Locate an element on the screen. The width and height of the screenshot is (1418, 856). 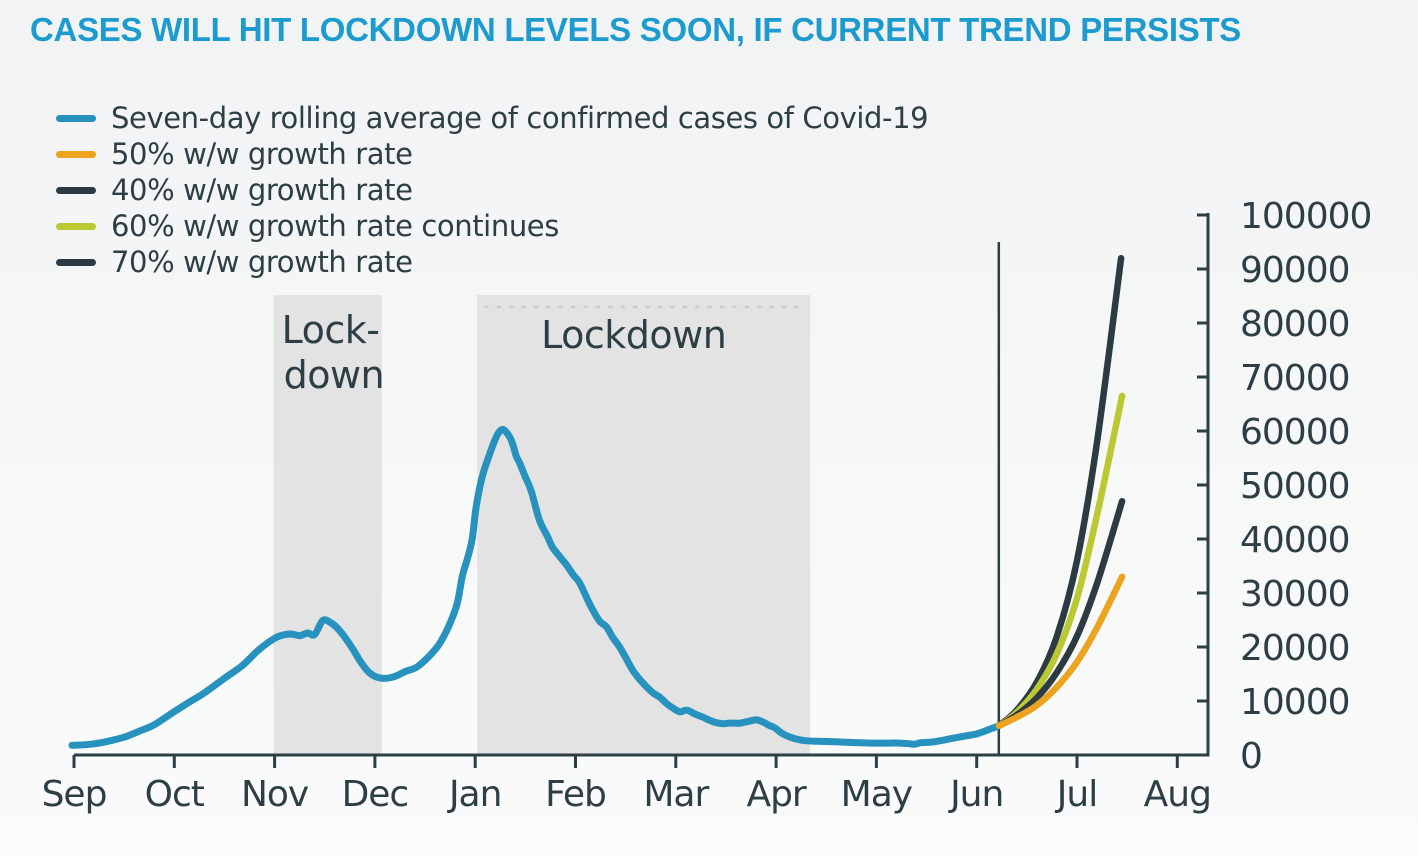
legend-label: 70% w/w growth rate is located at coordinates (262, 262).